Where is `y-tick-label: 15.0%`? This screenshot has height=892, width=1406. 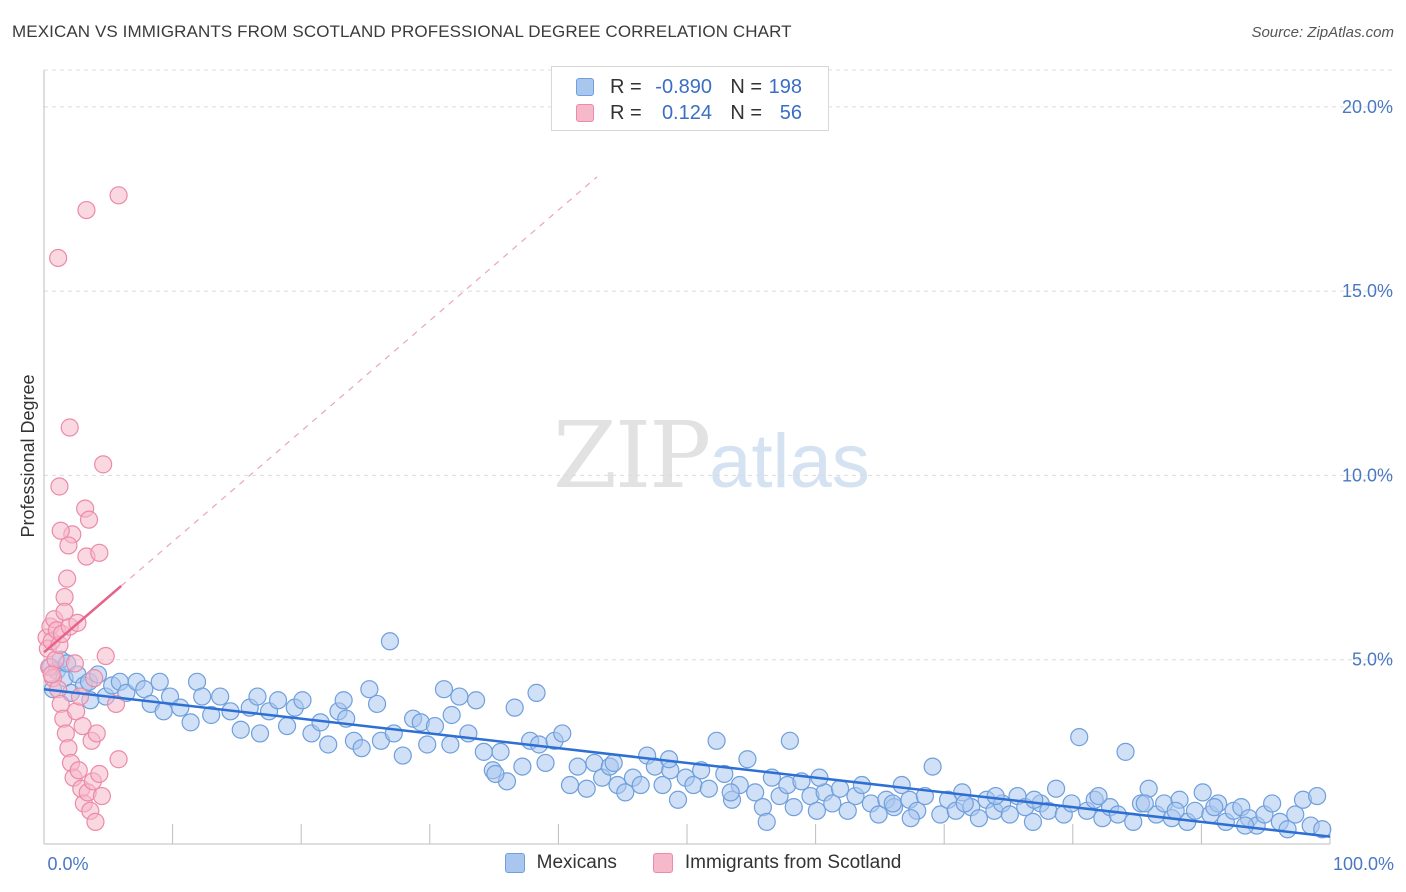
y-tick-label: 15.0% is located at coordinates (1367, 291).